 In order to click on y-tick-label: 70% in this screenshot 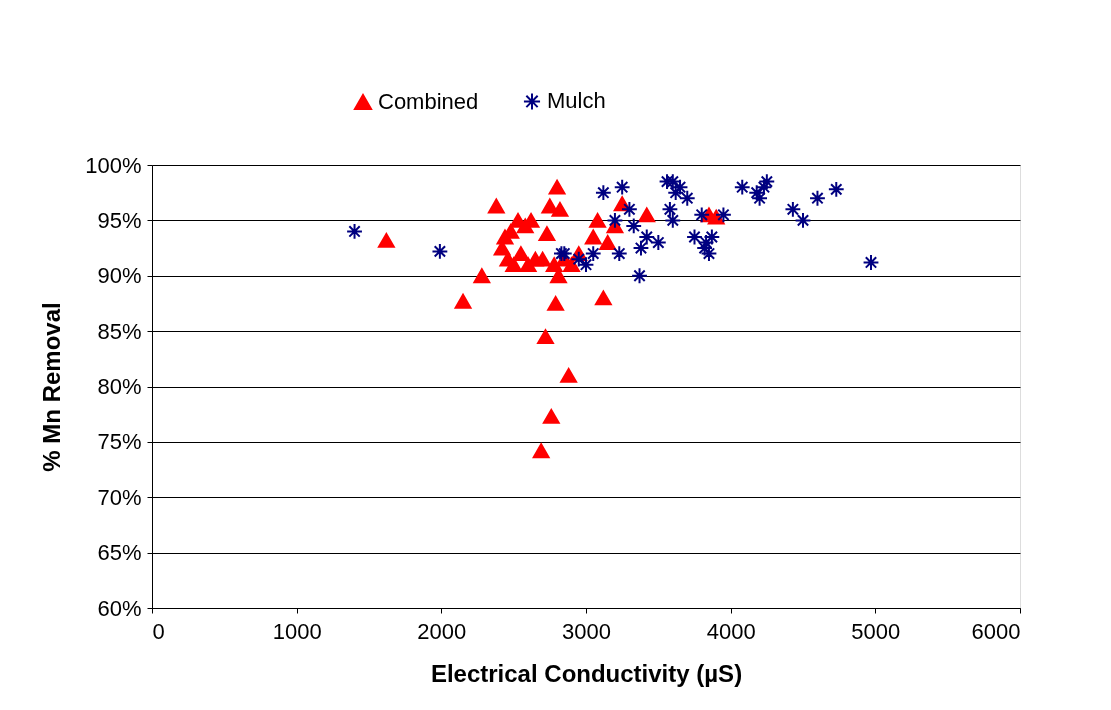, I will do `click(119, 497)`.